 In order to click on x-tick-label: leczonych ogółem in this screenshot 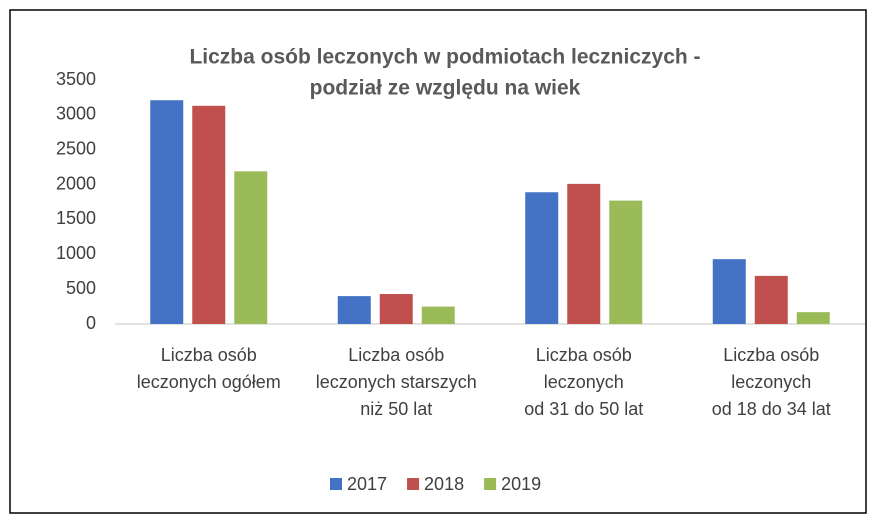, I will do `click(209, 382)`.